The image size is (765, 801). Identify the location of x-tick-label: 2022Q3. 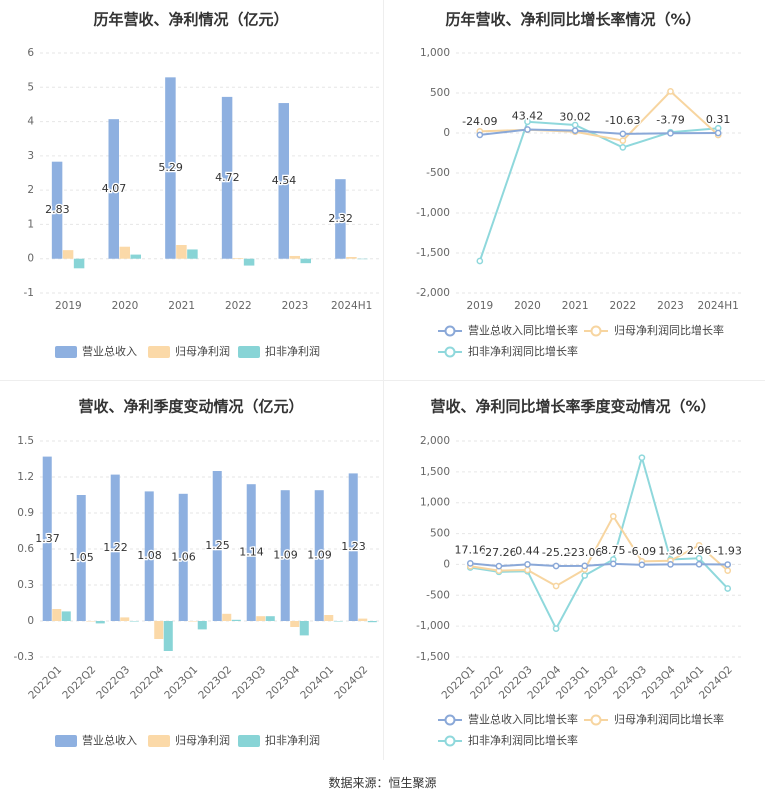
(113, 683).